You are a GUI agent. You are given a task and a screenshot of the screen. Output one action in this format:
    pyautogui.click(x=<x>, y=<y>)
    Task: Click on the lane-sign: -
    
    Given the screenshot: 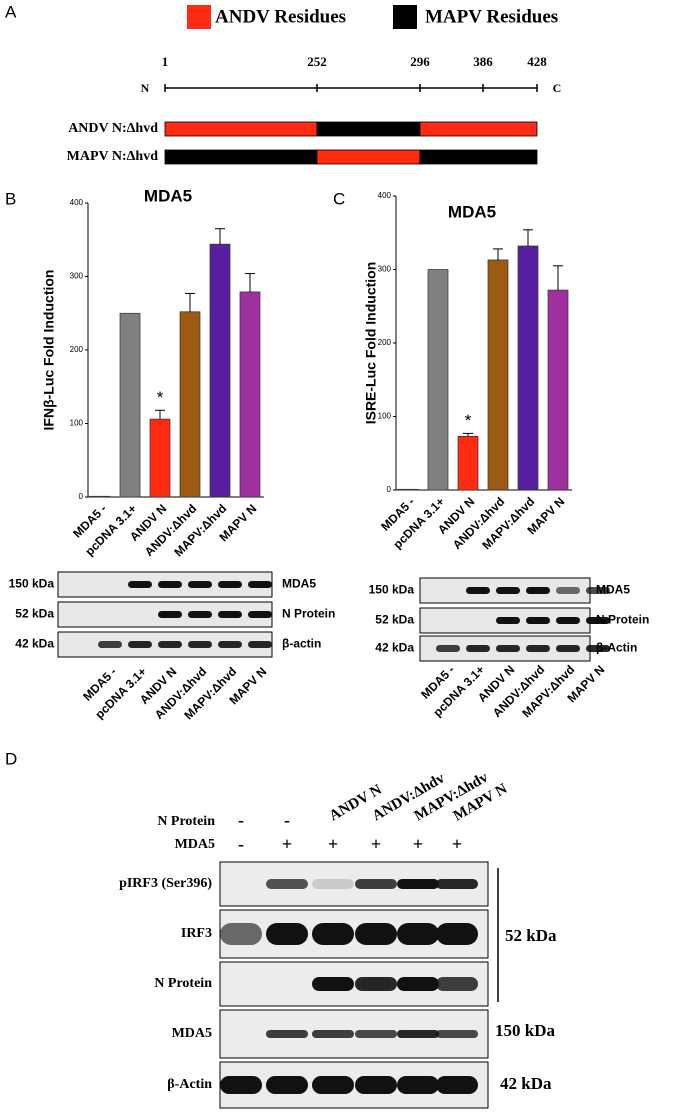 What is the action you would take?
    pyautogui.click(x=241, y=820)
    